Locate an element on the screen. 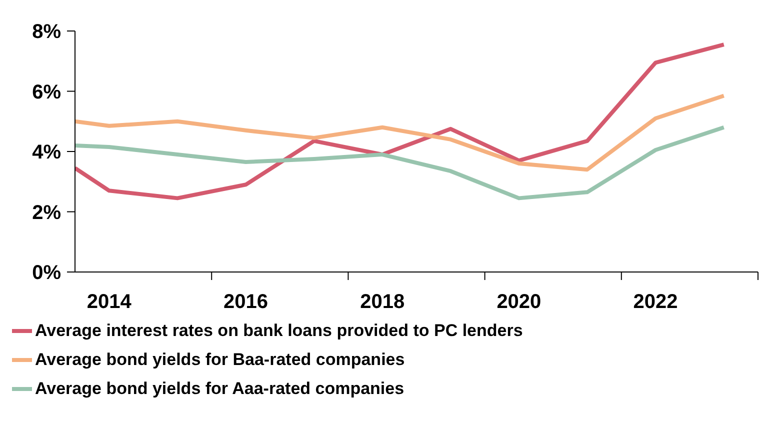 The image size is (768, 424). legend-label: Average bond yields for Aaa-rated companies is located at coordinates (219, 389).